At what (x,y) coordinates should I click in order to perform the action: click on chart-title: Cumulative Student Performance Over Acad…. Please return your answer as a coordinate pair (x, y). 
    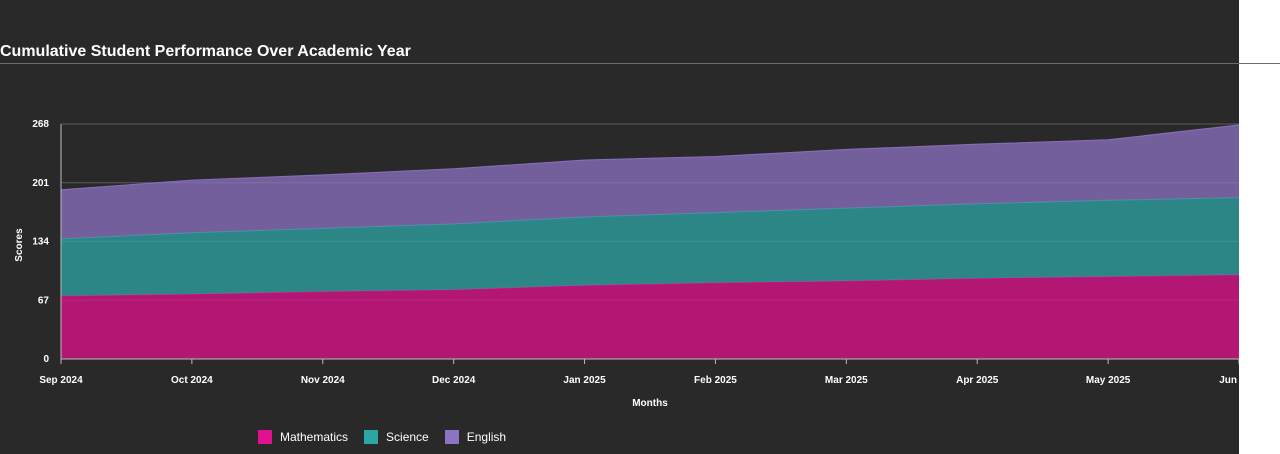
    Looking at the image, I should click on (205, 51).